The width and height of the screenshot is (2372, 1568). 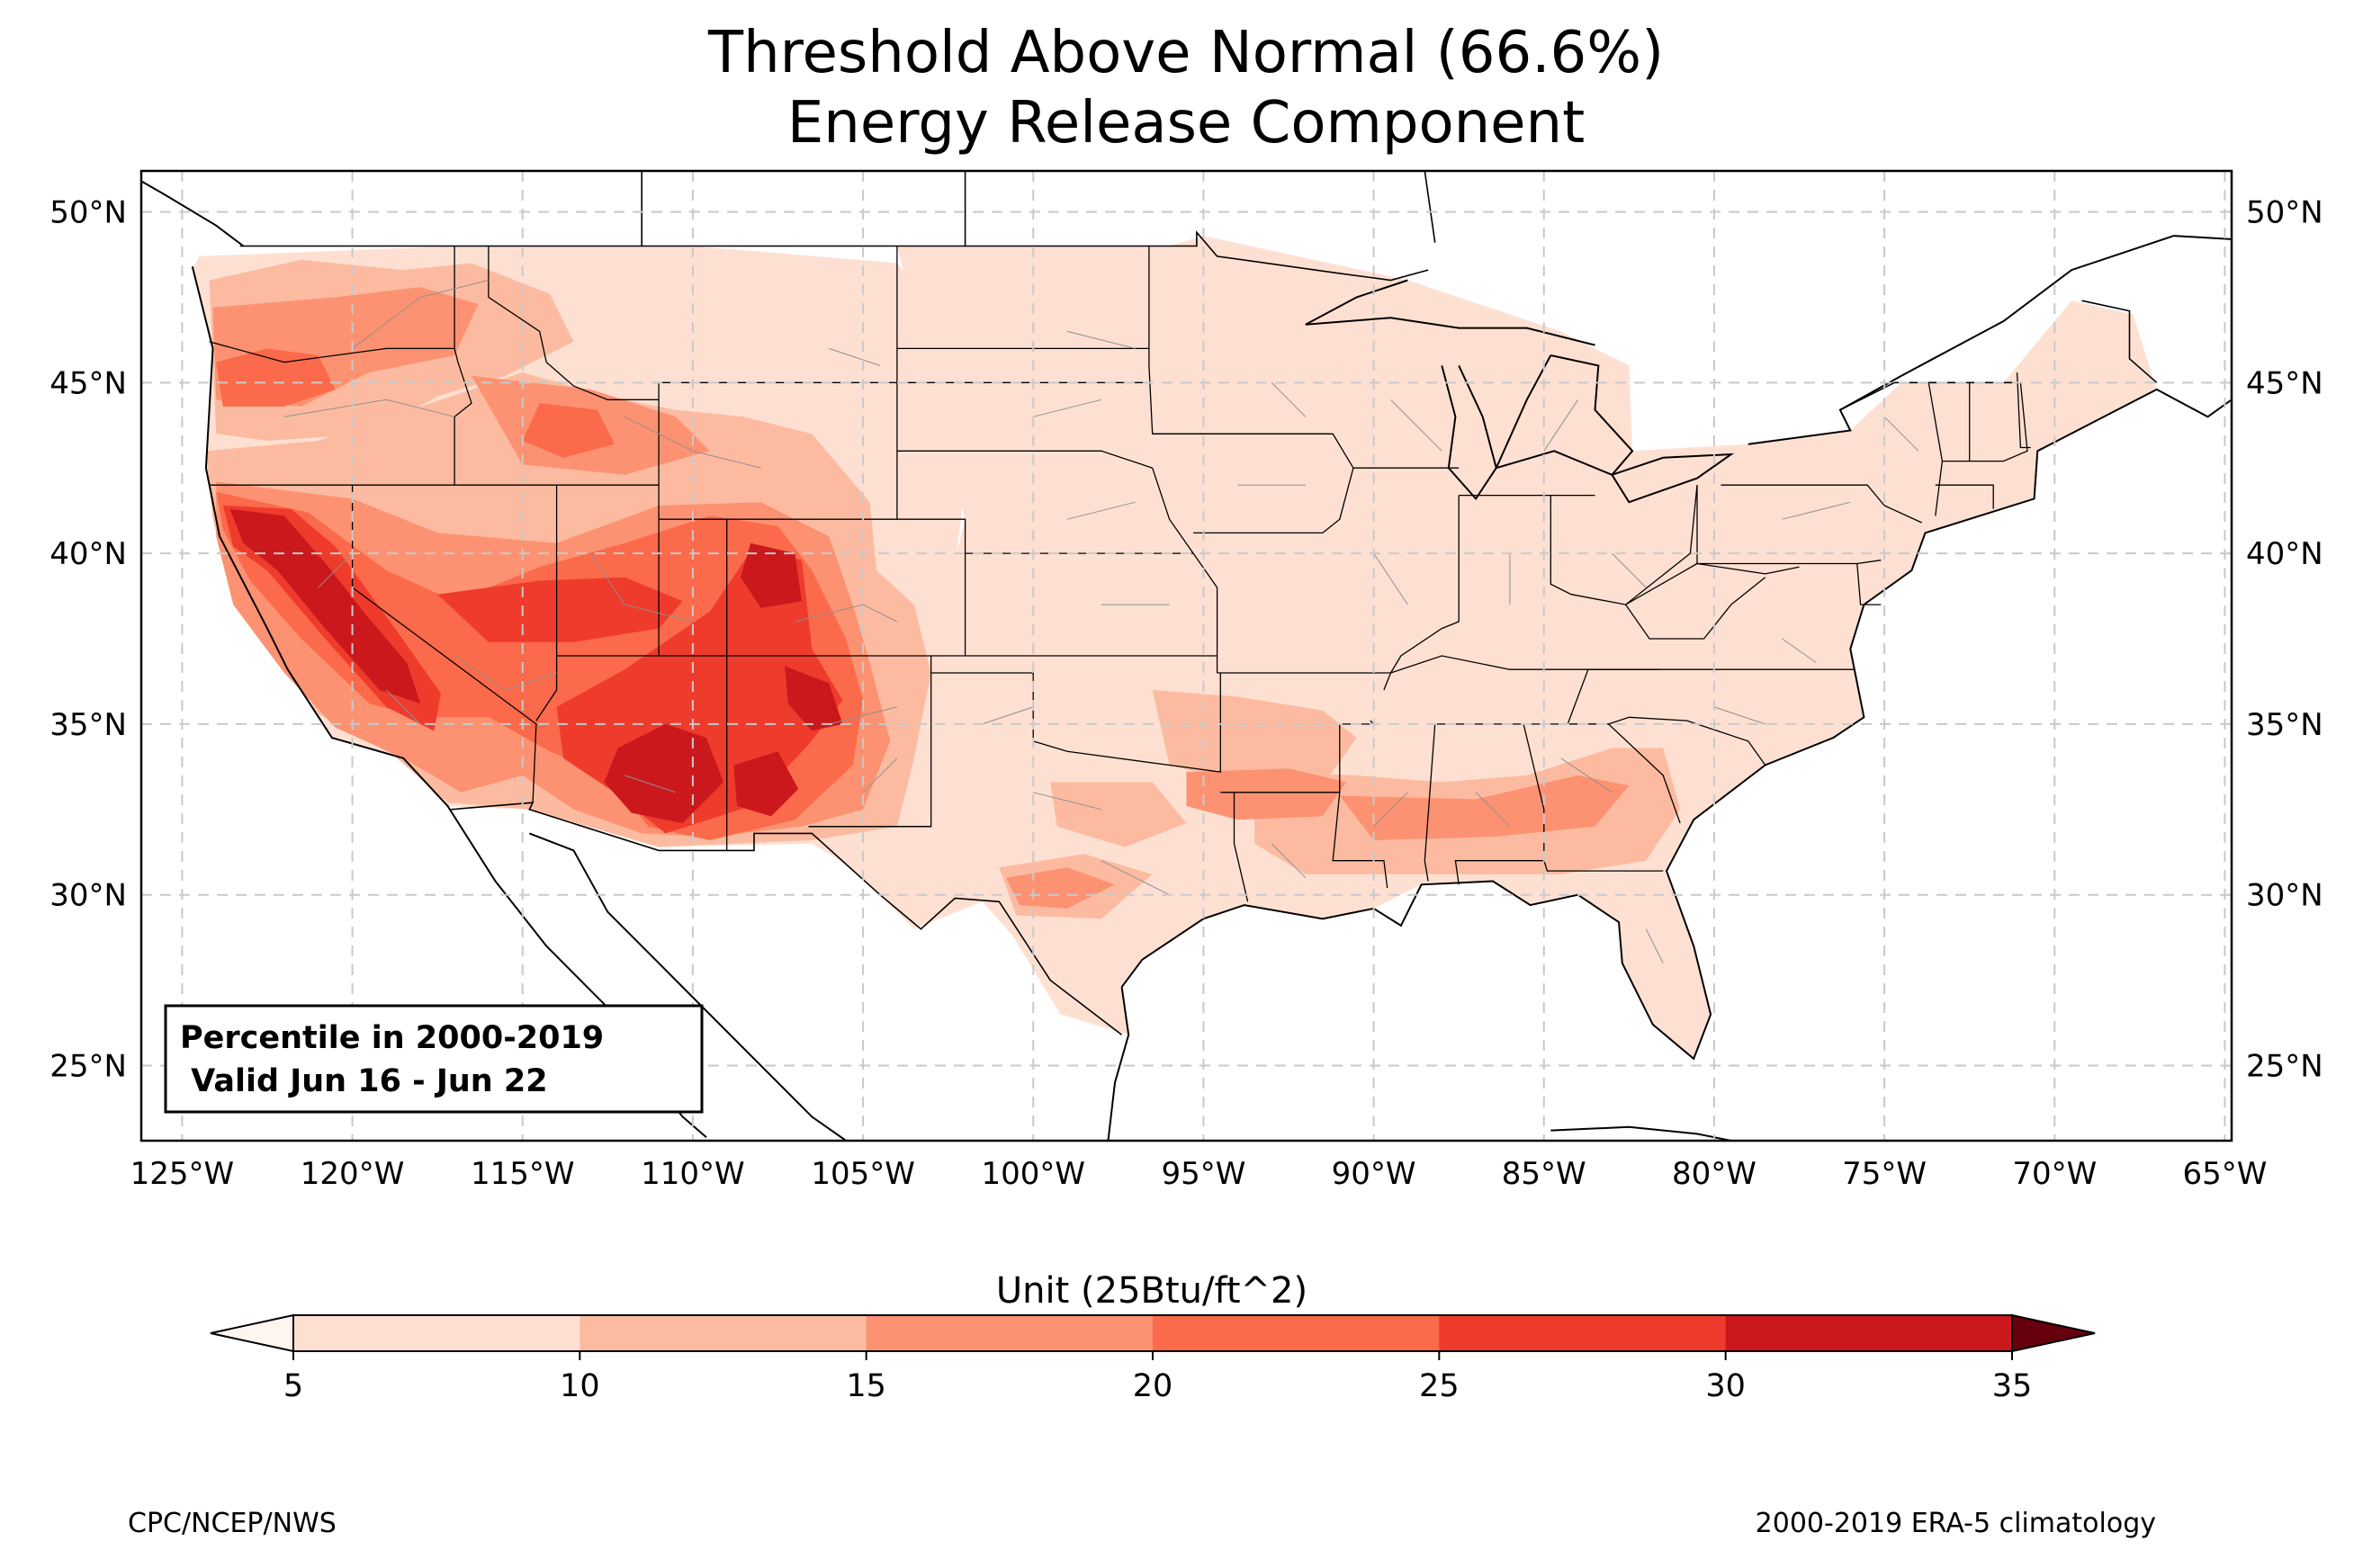 What do you see at coordinates (88, 554) in the screenshot?
I see `lat-tick-label-left: 40°N` at bounding box center [88, 554].